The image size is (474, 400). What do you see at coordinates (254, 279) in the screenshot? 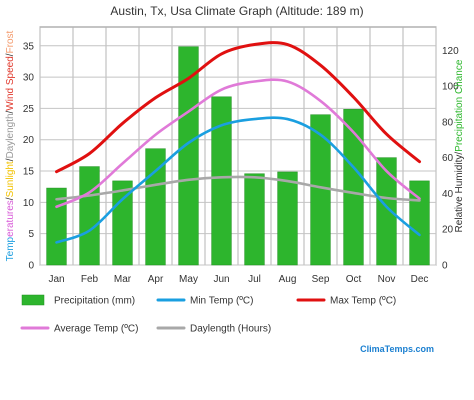
I see `month-label: Jul` at bounding box center [254, 279].